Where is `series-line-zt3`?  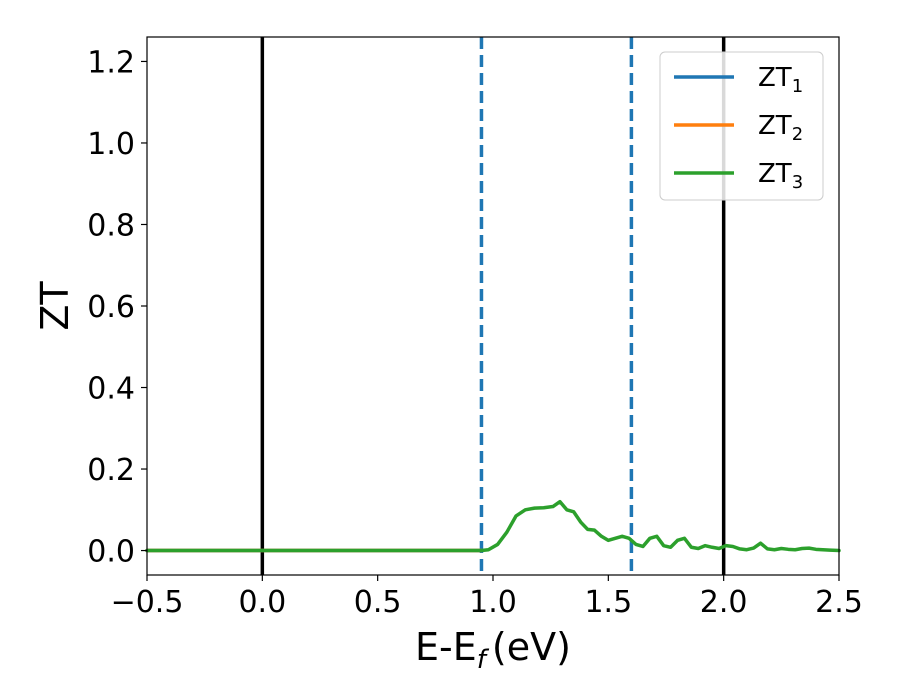
series-line-zt3 is located at coordinates (493, 526).